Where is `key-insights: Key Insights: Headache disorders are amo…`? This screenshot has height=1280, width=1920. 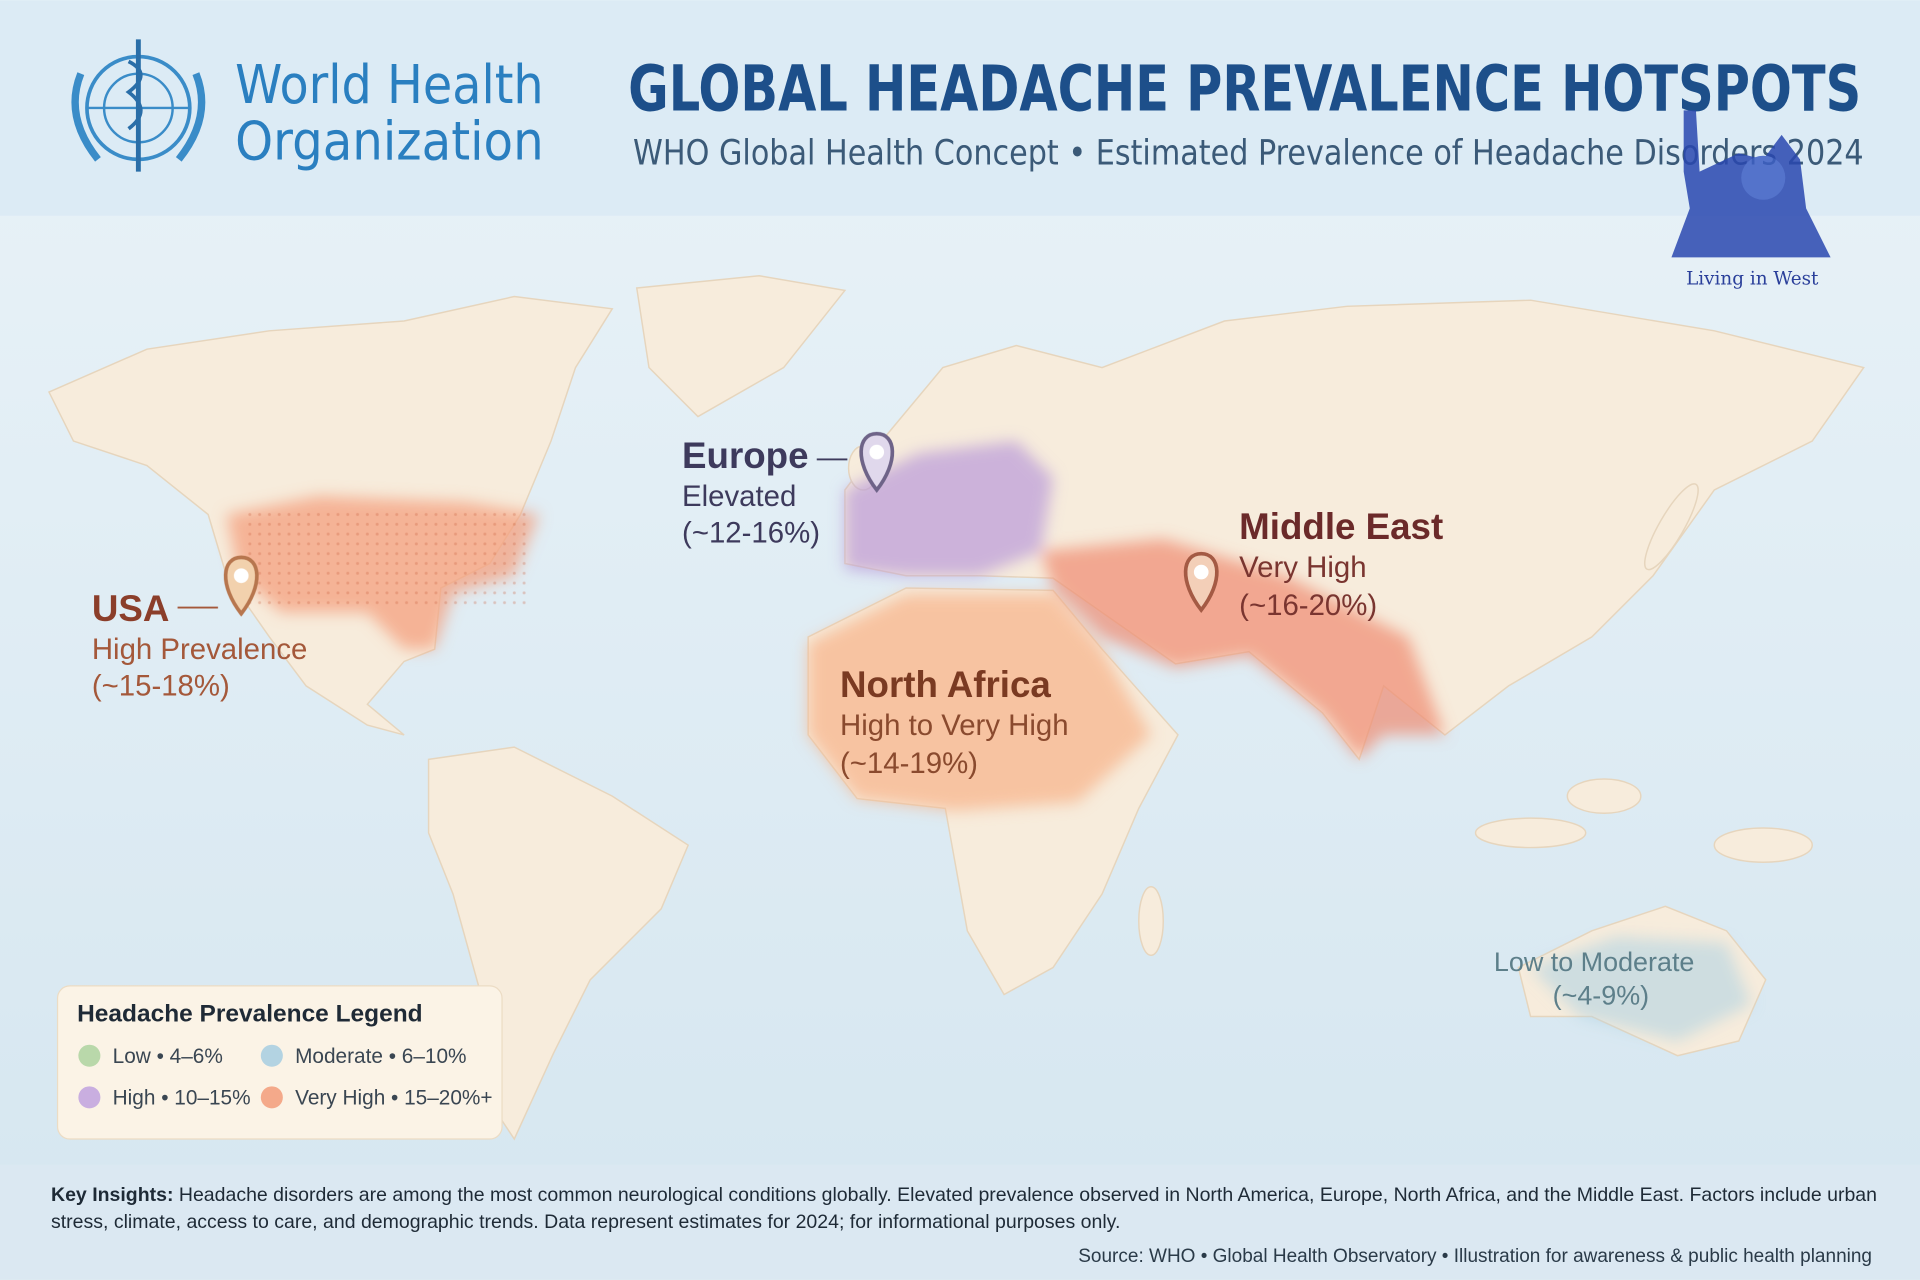 key-insights: Key Insights: Headache disorders are amo… is located at coordinates (965, 1209).